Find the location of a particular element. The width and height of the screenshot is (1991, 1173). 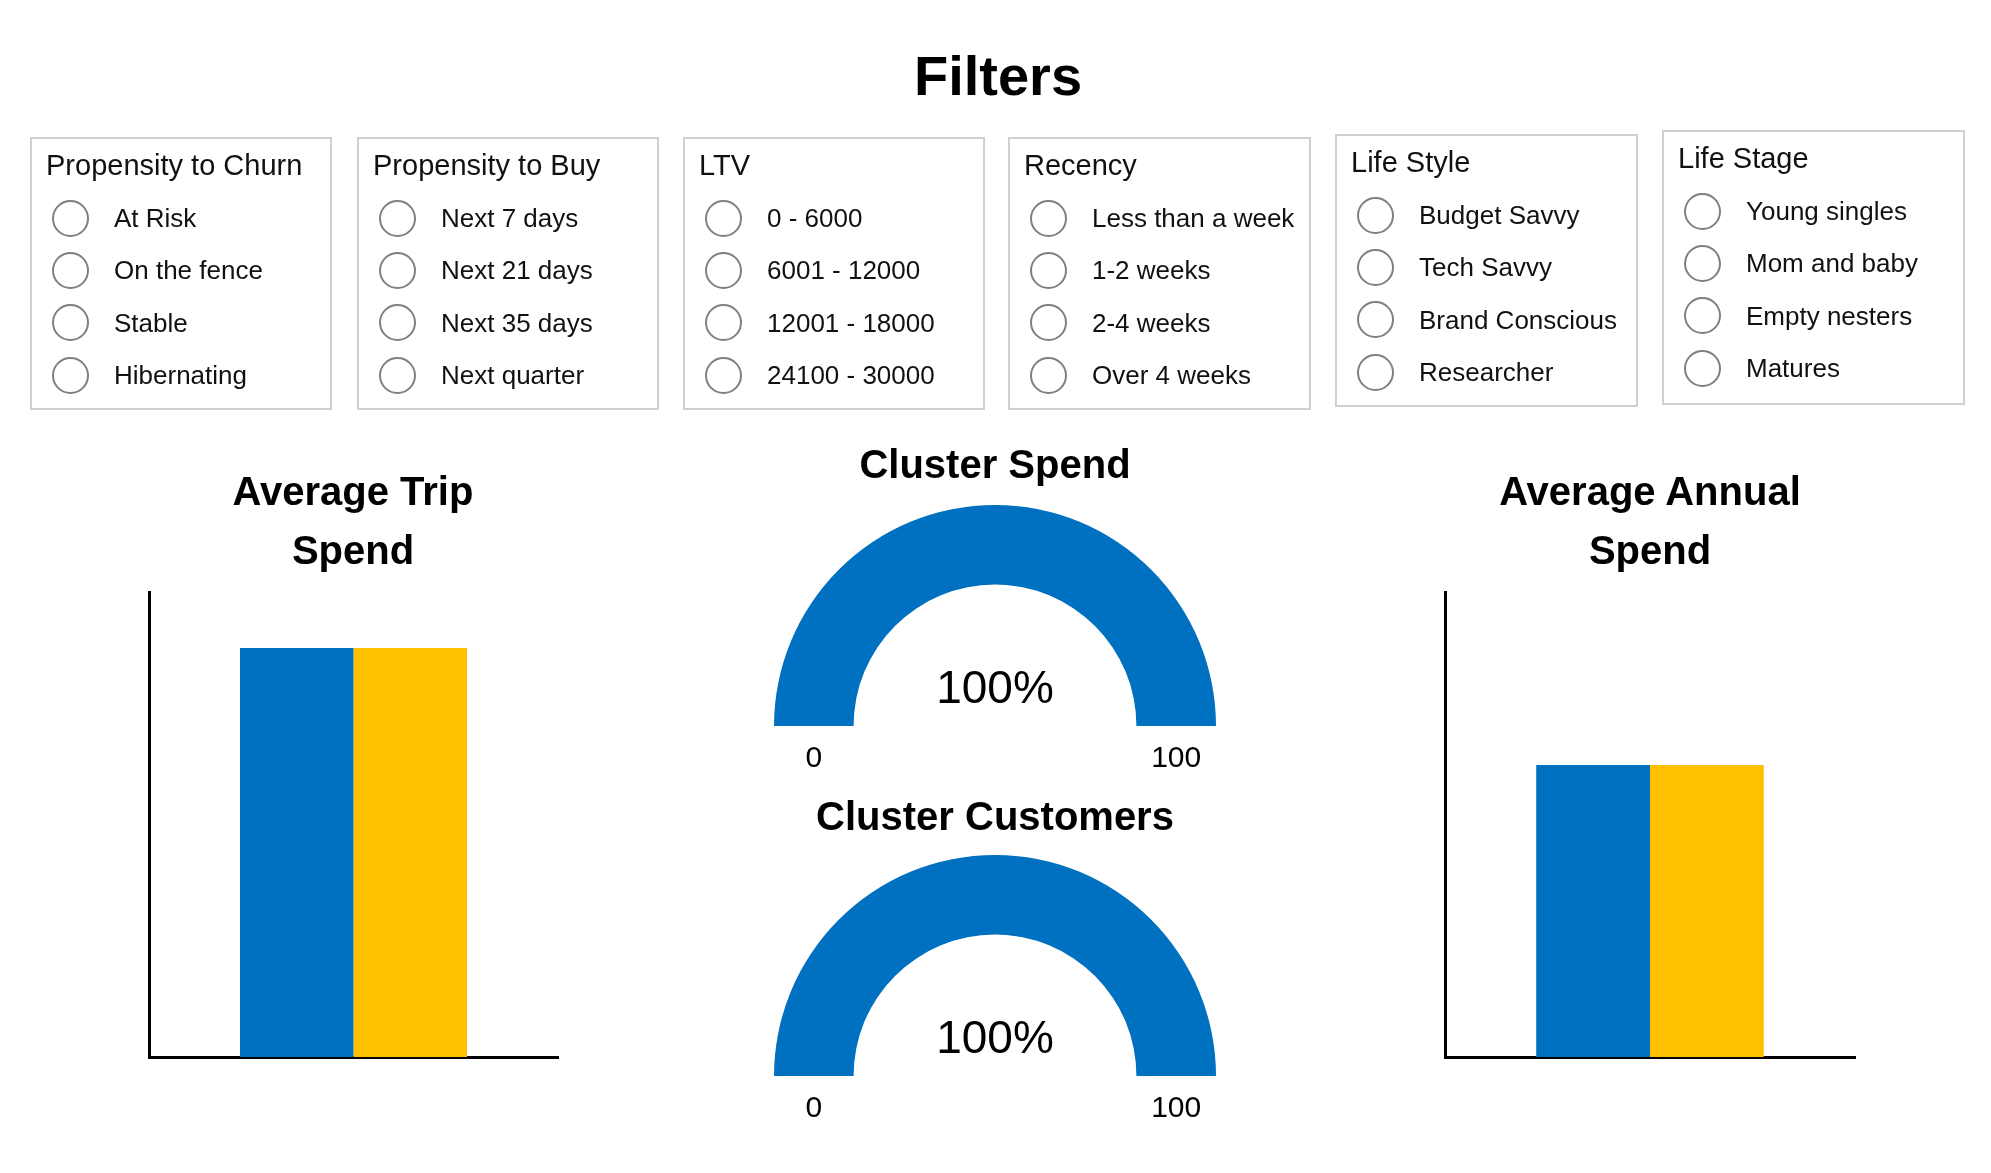

text: 24100 - 30000 is located at coordinates (851, 375).